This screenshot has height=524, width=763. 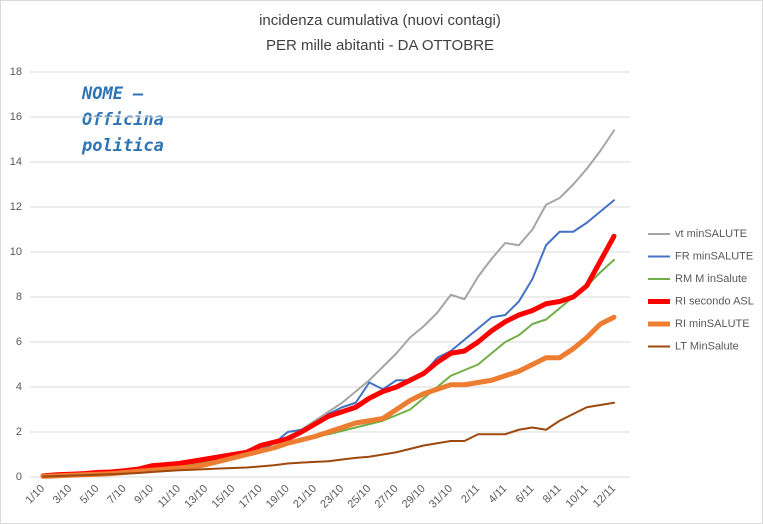 I want to click on series-line, so click(x=328, y=439).